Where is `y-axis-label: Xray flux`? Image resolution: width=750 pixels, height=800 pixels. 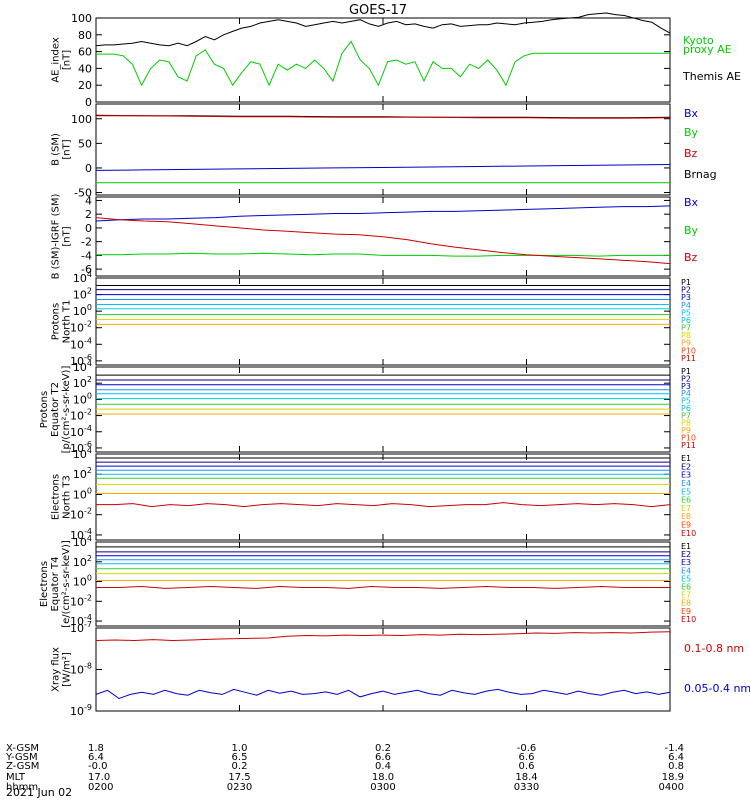 y-axis-label: Xray flux is located at coordinates (56, 669).